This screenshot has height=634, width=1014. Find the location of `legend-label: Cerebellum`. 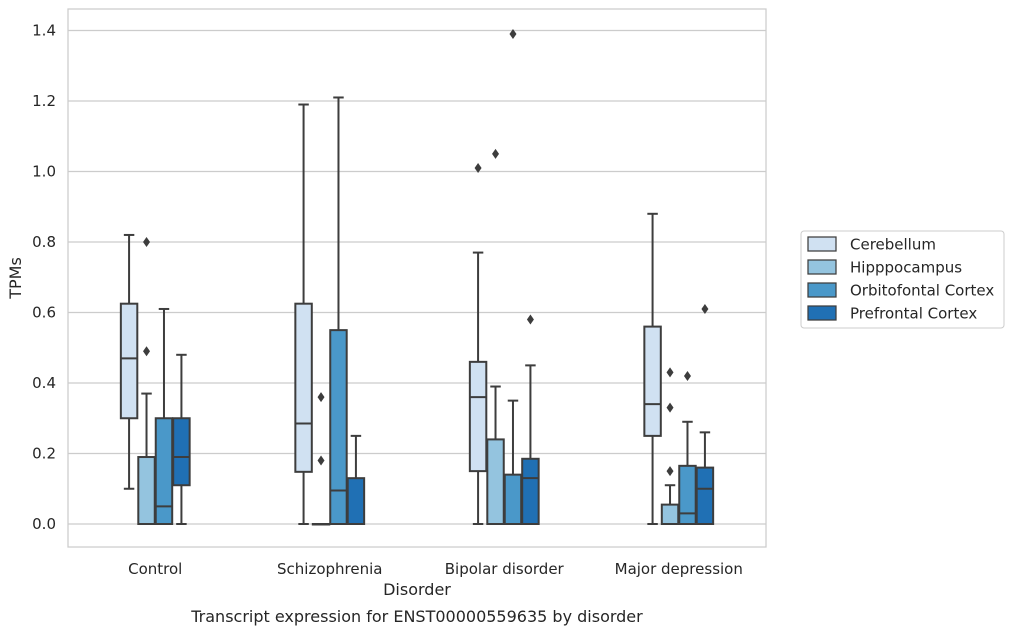

legend-label: Cerebellum is located at coordinates (893, 245).